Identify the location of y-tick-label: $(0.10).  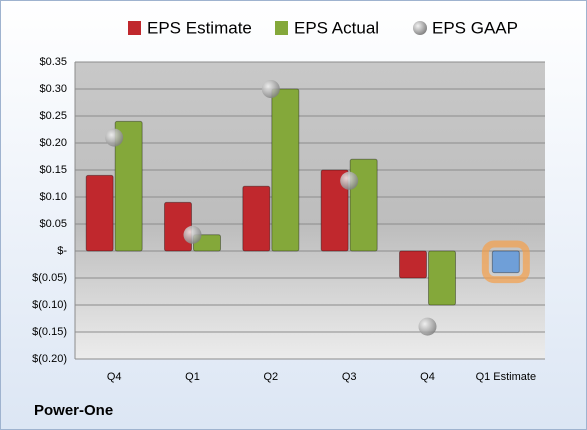
(49, 305).